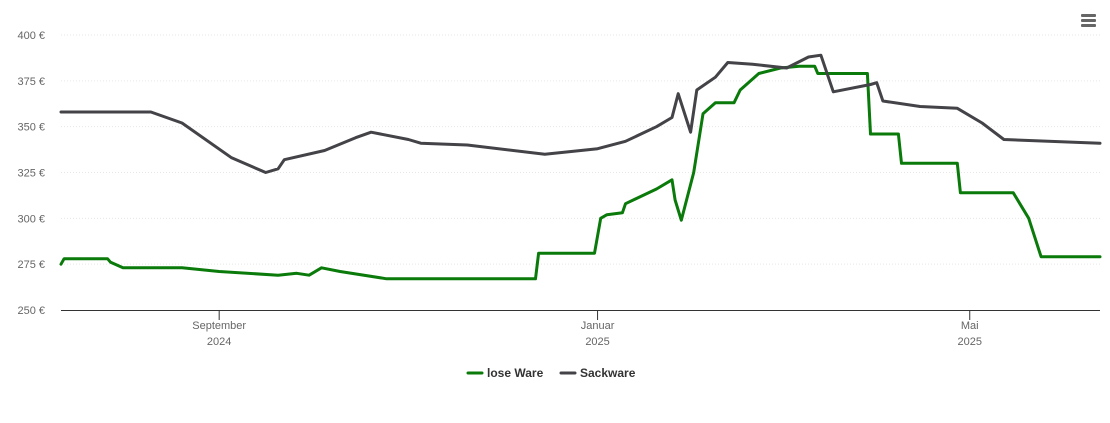  I want to click on legend-item-lose-ware: lose Ware, so click(505, 373).